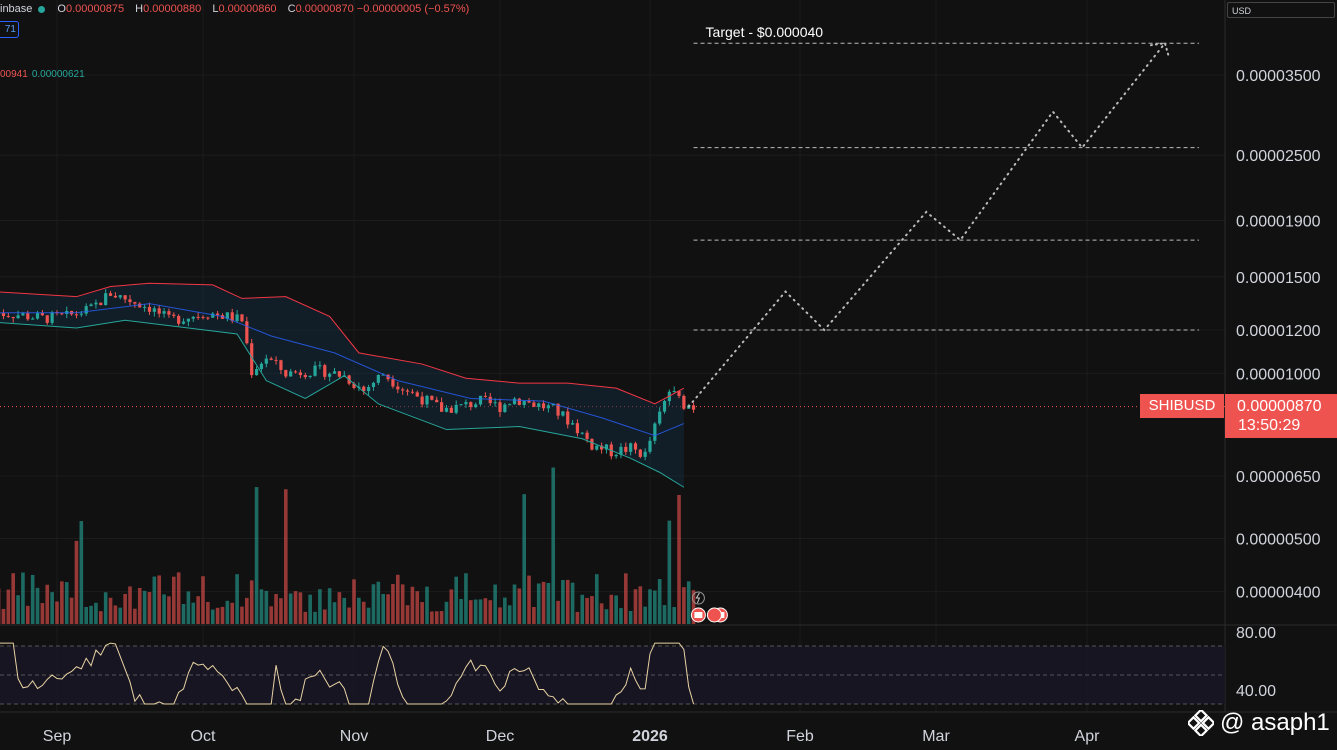 Image resolution: width=1337 pixels, height=750 pixels. Describe the element at coordinates (1256, 691) in the screenshot. I see `rsi-tick-label: 40.00` at that location.